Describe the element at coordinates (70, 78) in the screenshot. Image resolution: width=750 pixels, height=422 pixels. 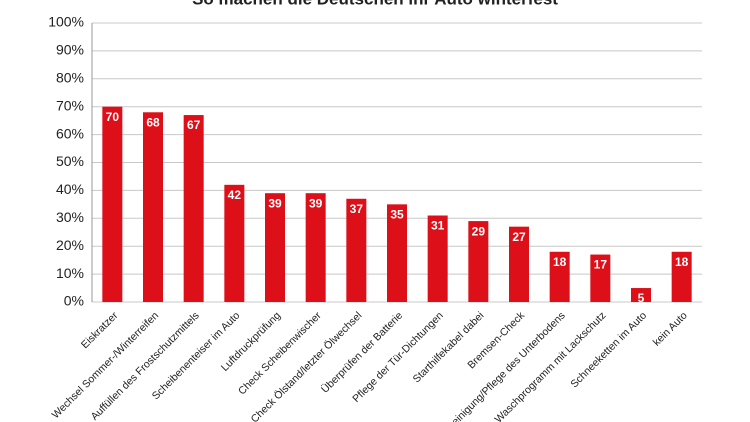
I see `y-tick-label: 80%` at that location.